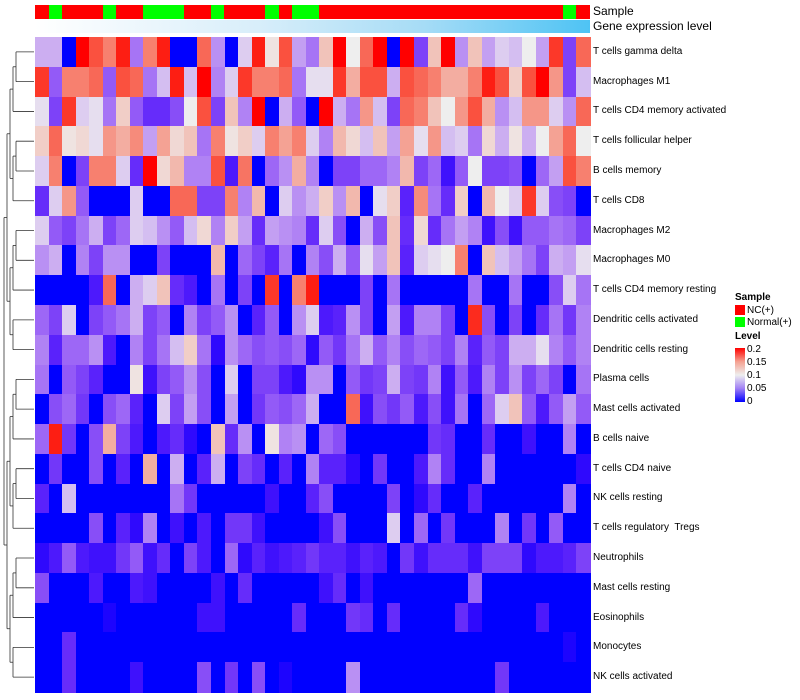 The width and height of the screenshot is (800, 700). Describe the element at coordinates (760, 310) in the screenshot. I see `legend-item-label: NC(+)` at that location.